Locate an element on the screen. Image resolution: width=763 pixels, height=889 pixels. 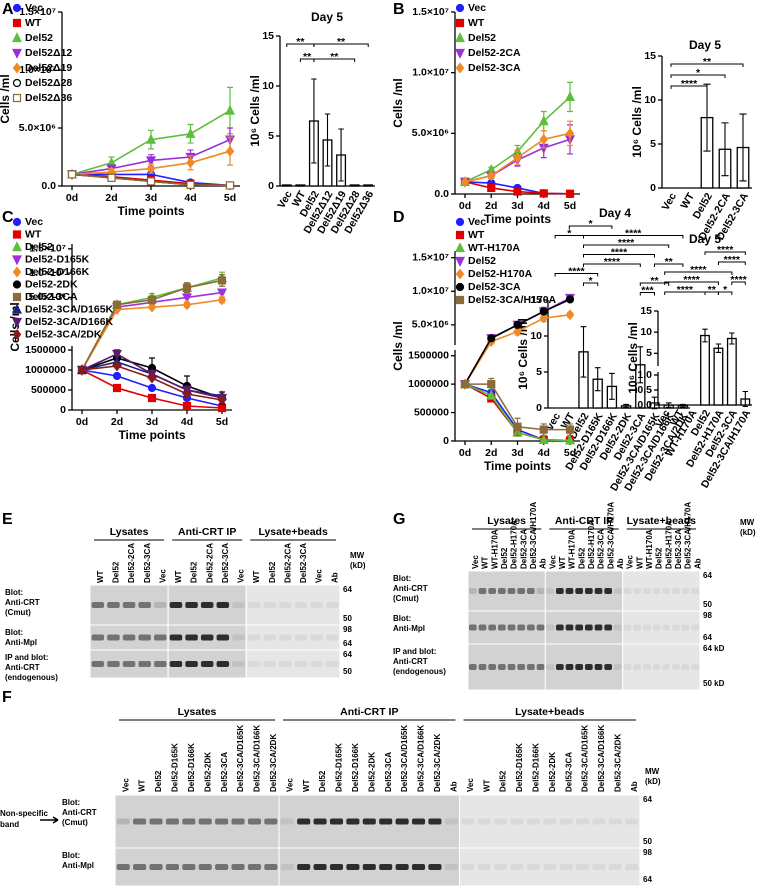
legend-label: Del52-3CA is located at coordinates (51, 297).